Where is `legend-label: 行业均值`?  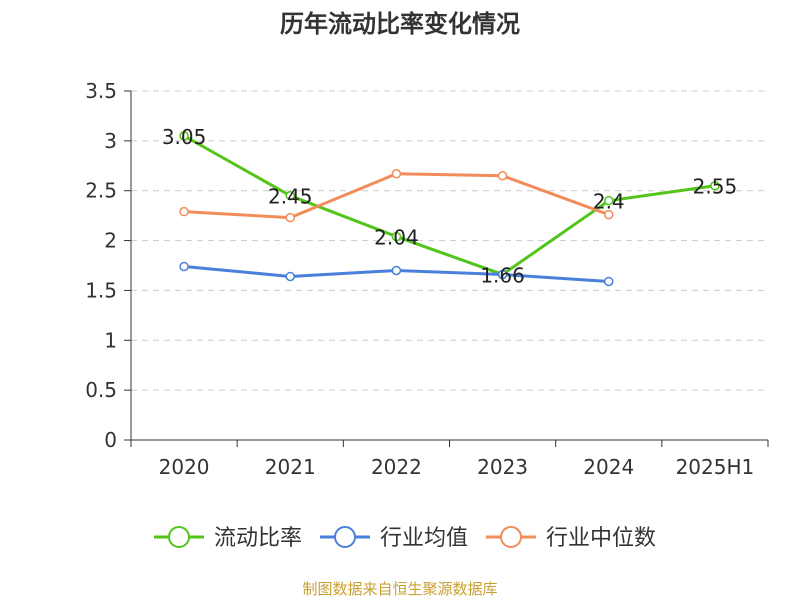 legend-label: 行业均值 is located at coordinates (424, 538).